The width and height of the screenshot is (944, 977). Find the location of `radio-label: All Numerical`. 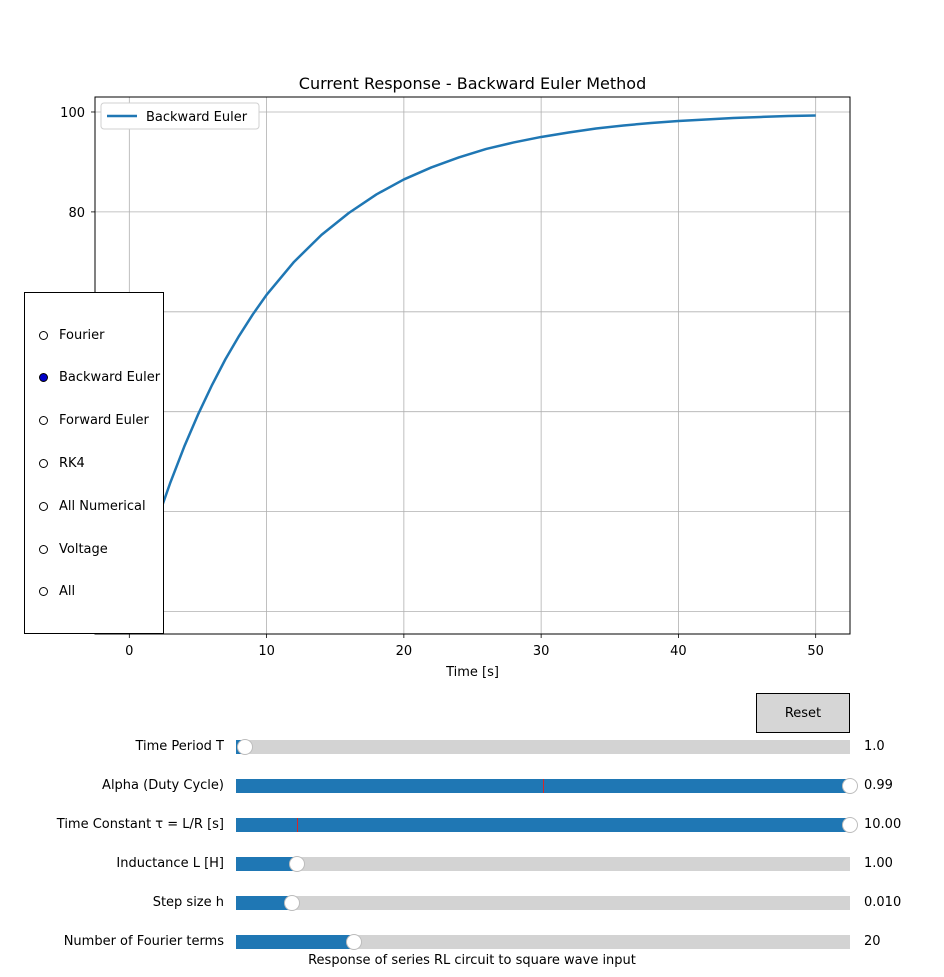

radio-label: All Numerical is located at coordinates (102, 506).